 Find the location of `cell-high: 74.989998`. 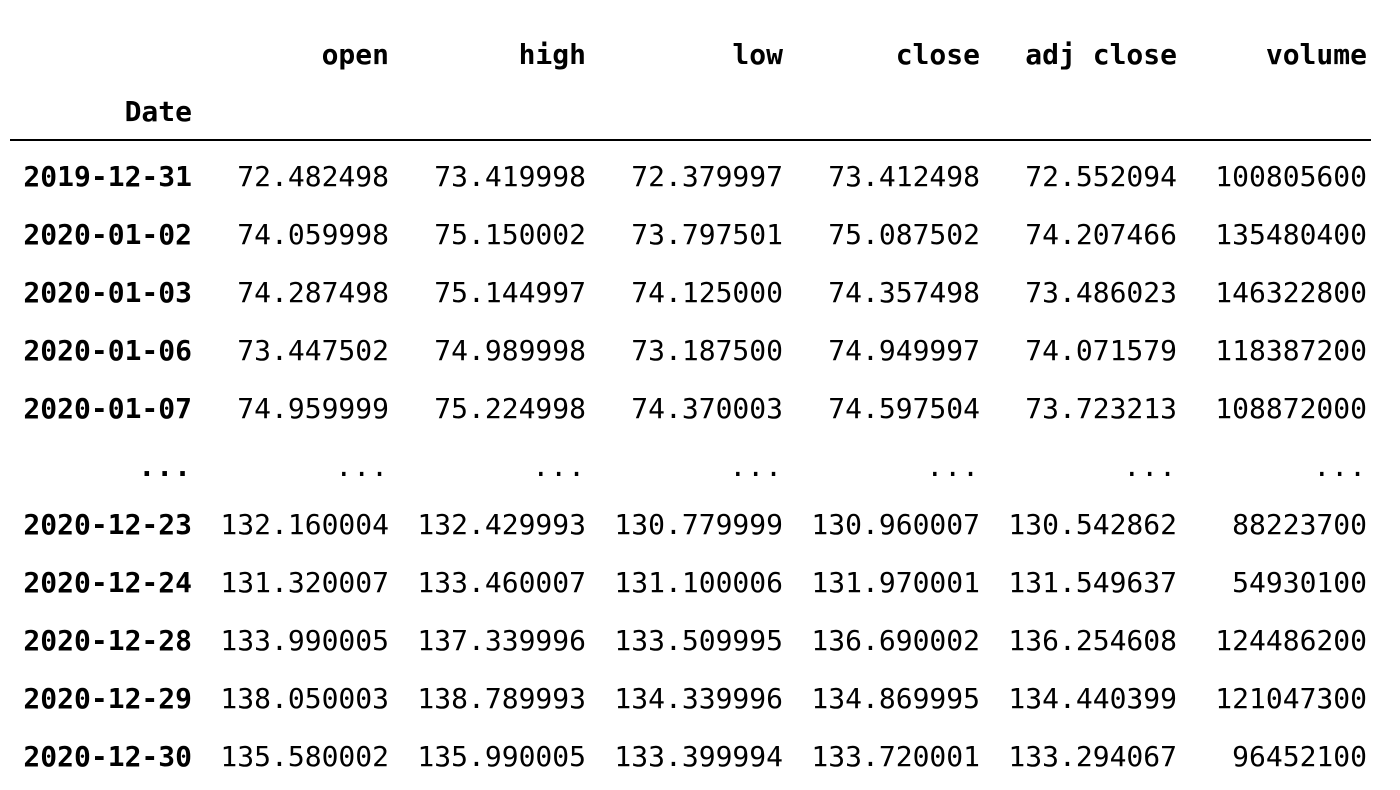

cell-high: 74.989998 is located at coordinates (510, 350).